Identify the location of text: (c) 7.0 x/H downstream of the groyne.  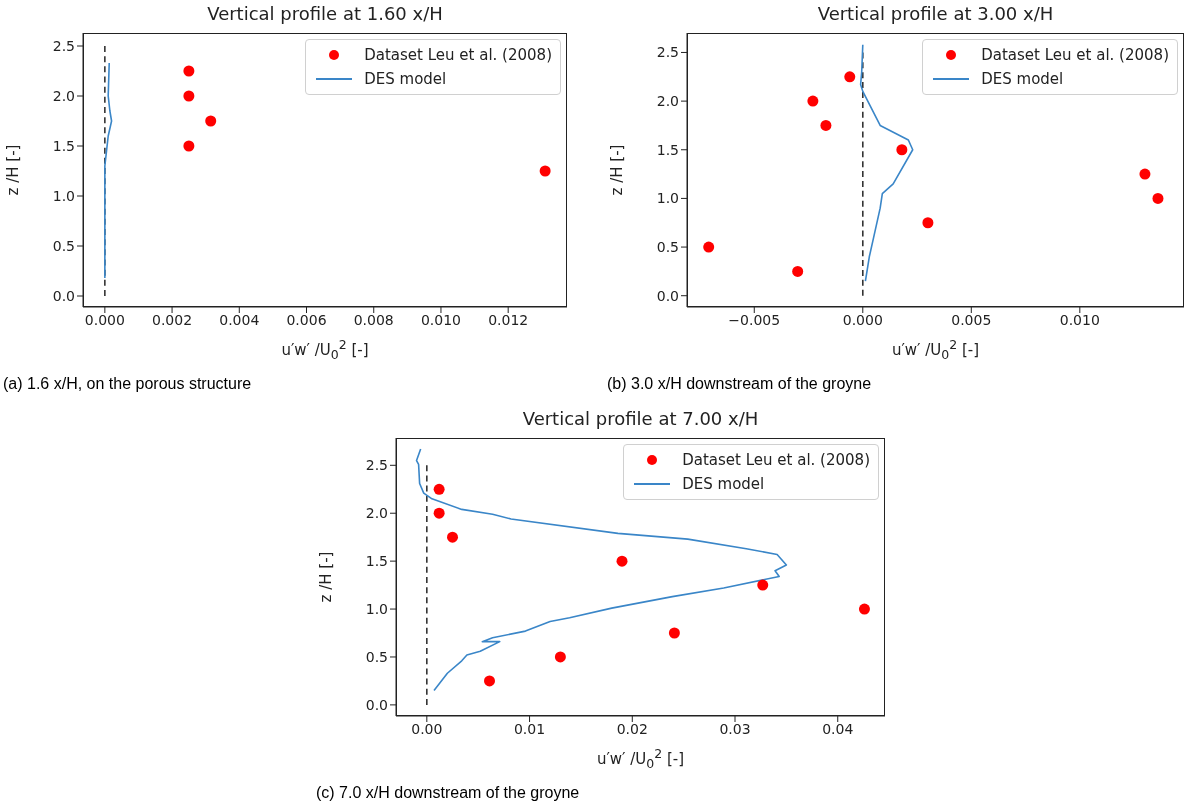
(448, 793).